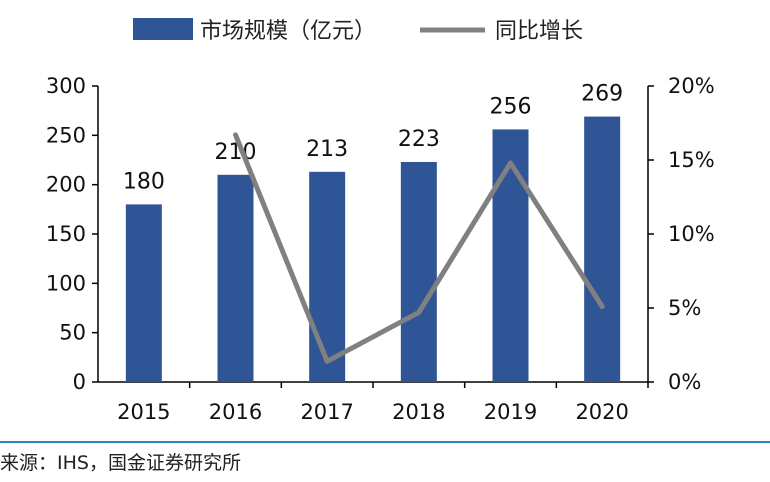  Describe the element at coordinates (385, 442) in the screenshot. I see `source-divider` at that location.